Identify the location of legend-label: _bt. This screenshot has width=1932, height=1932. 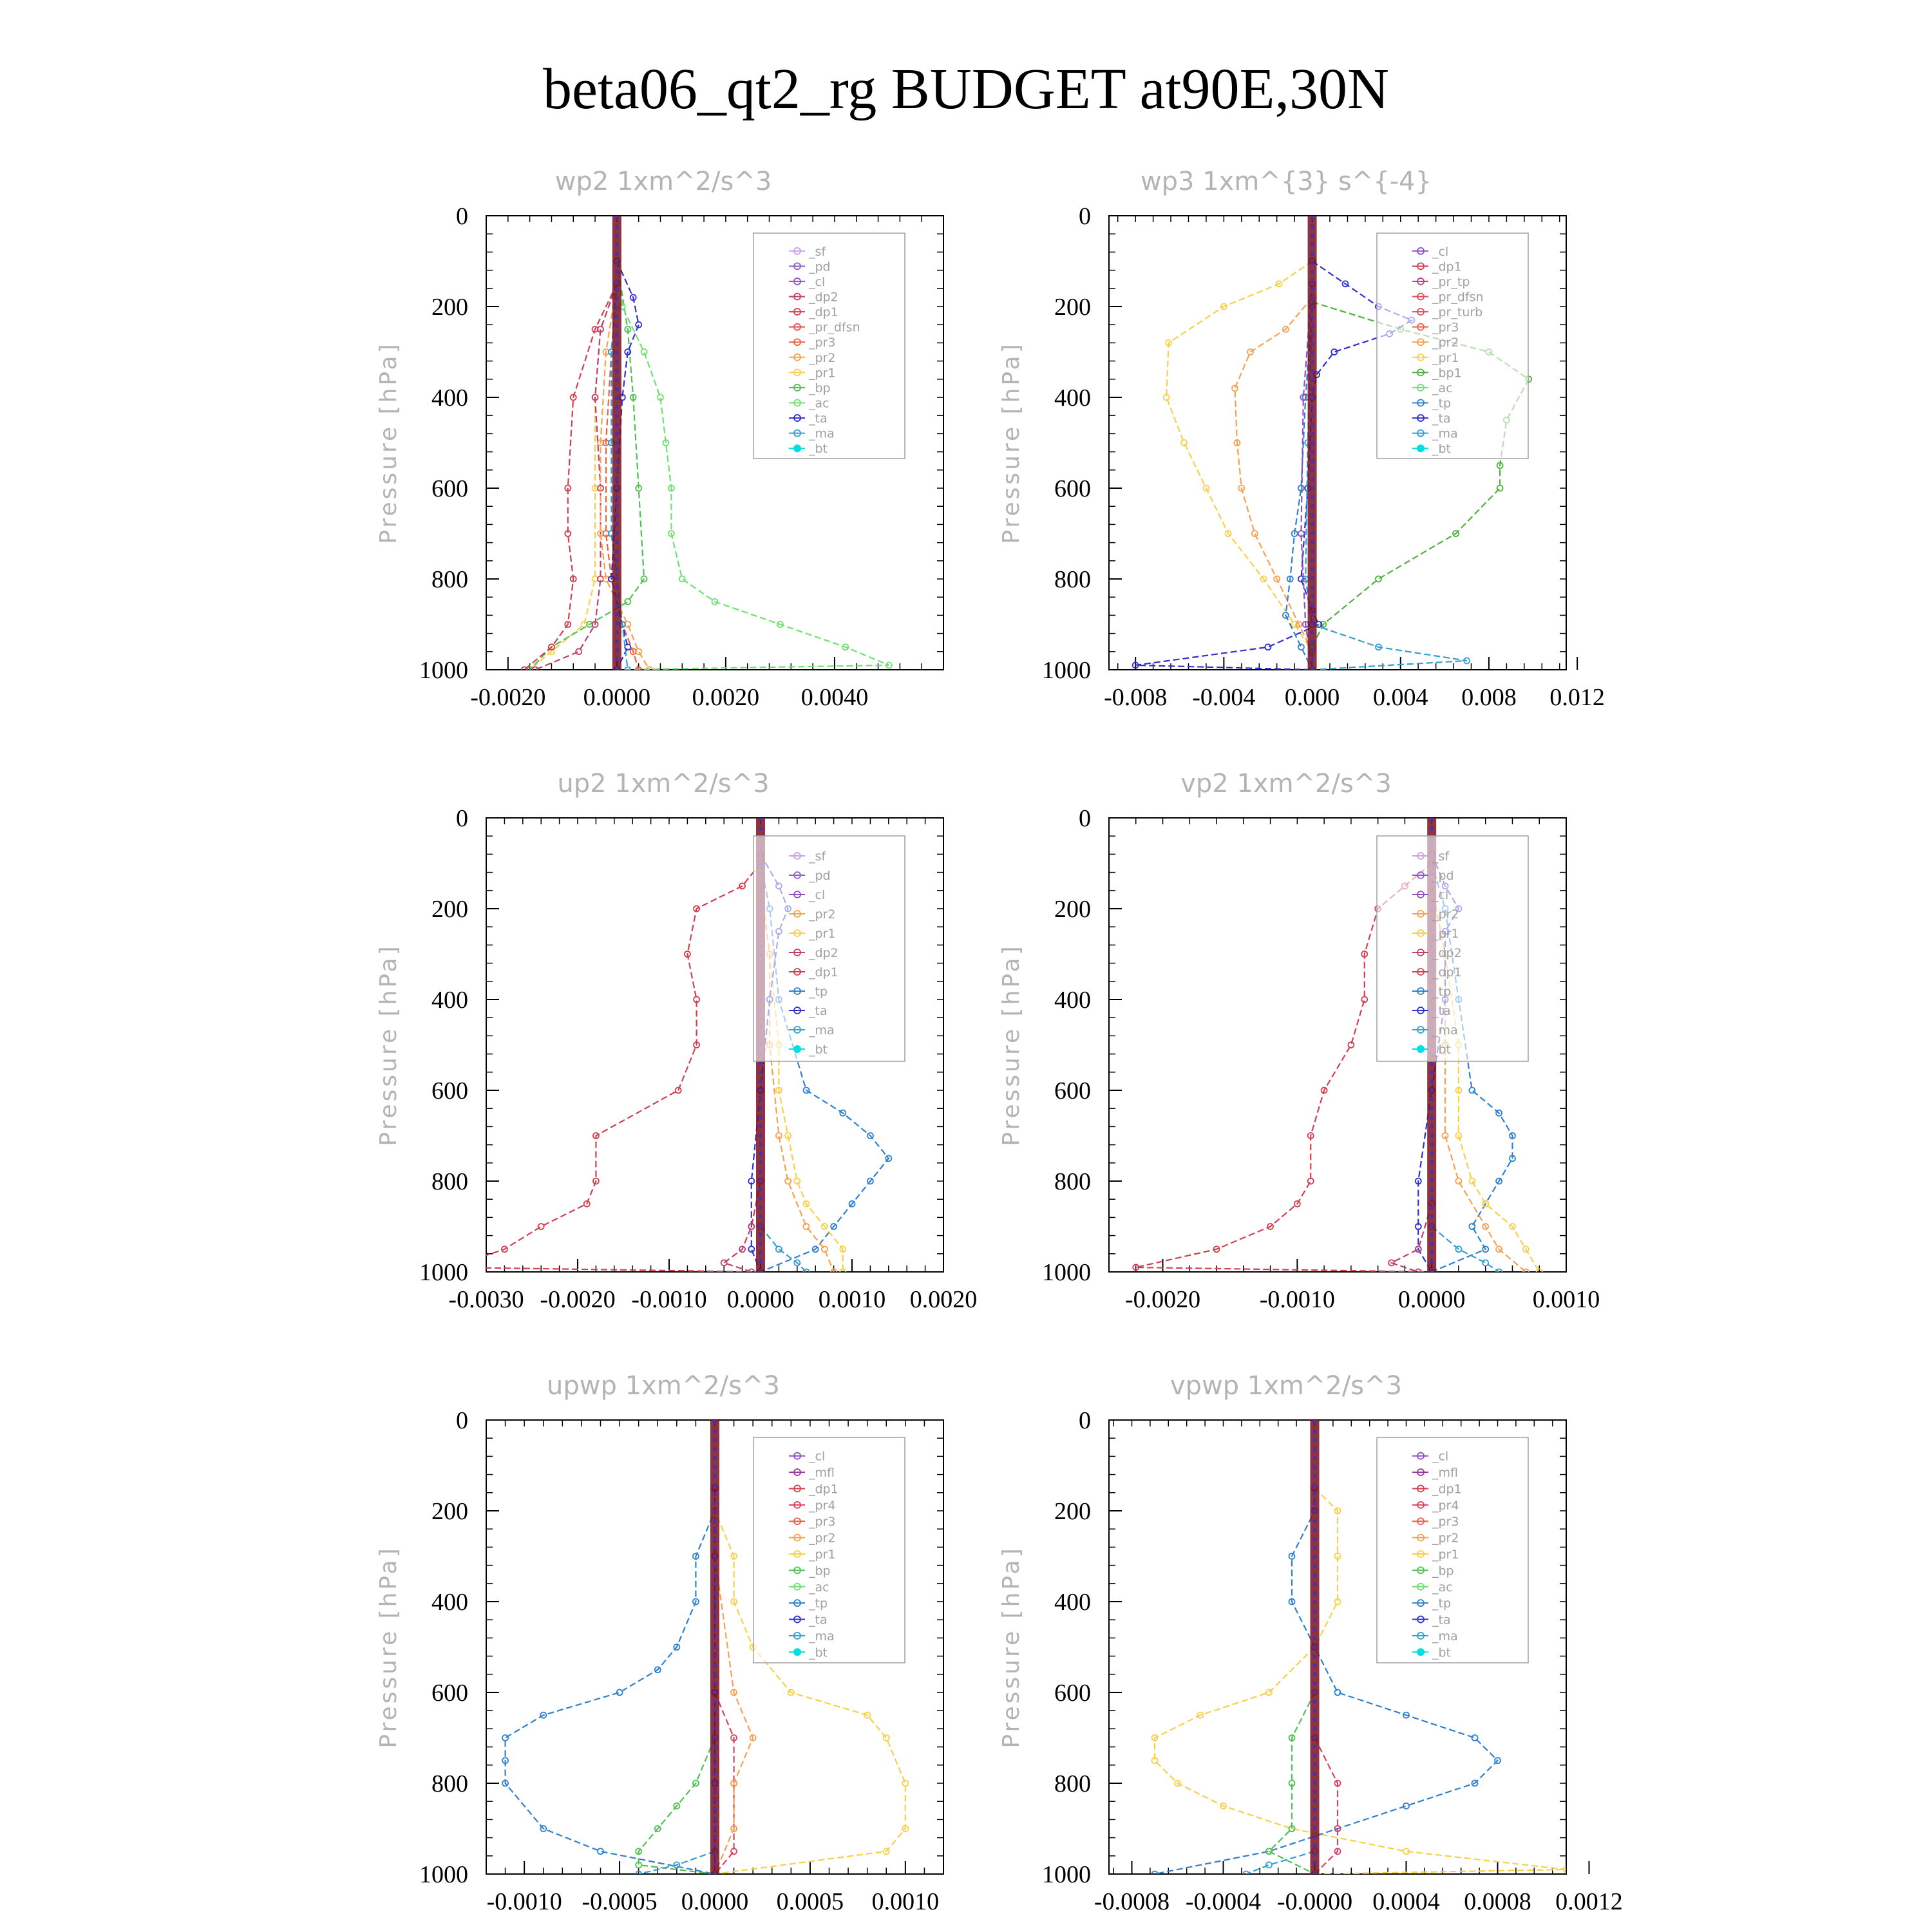
(1442, 1653).